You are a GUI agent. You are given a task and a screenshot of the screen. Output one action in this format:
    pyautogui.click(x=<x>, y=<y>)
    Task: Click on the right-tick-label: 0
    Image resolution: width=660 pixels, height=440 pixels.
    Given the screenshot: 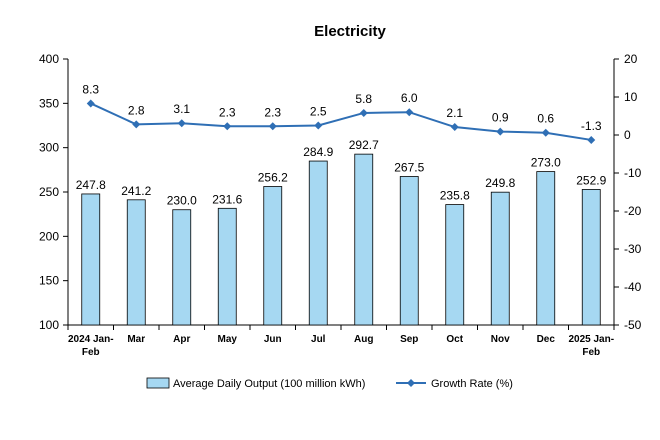 What is the action you would take?
    pyautogui.click(x=627, y=135)
    